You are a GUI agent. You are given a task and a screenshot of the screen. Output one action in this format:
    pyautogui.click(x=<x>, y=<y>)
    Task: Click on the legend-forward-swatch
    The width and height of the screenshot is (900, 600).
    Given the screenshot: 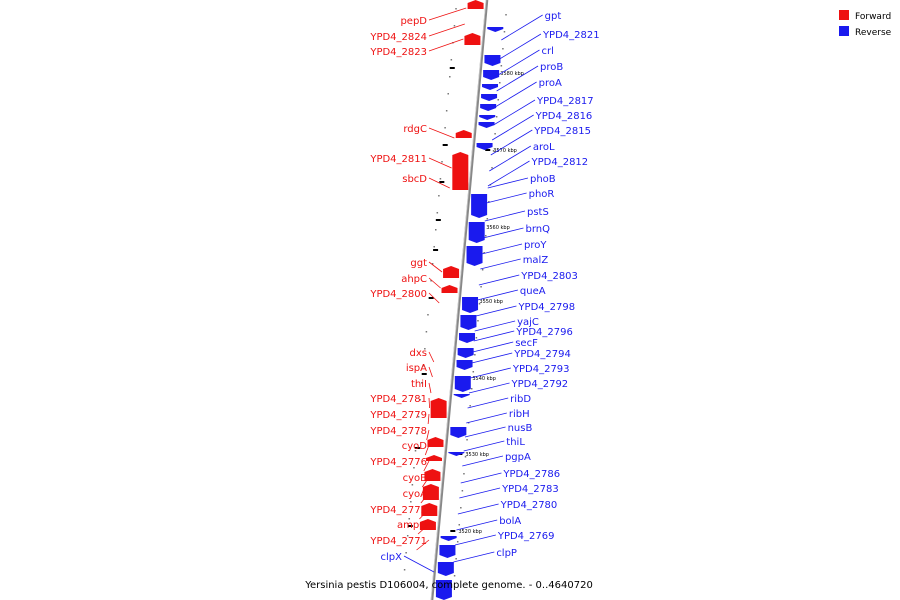 What is the action you would take?
    pyautogui.click(x=844, y=15)
    